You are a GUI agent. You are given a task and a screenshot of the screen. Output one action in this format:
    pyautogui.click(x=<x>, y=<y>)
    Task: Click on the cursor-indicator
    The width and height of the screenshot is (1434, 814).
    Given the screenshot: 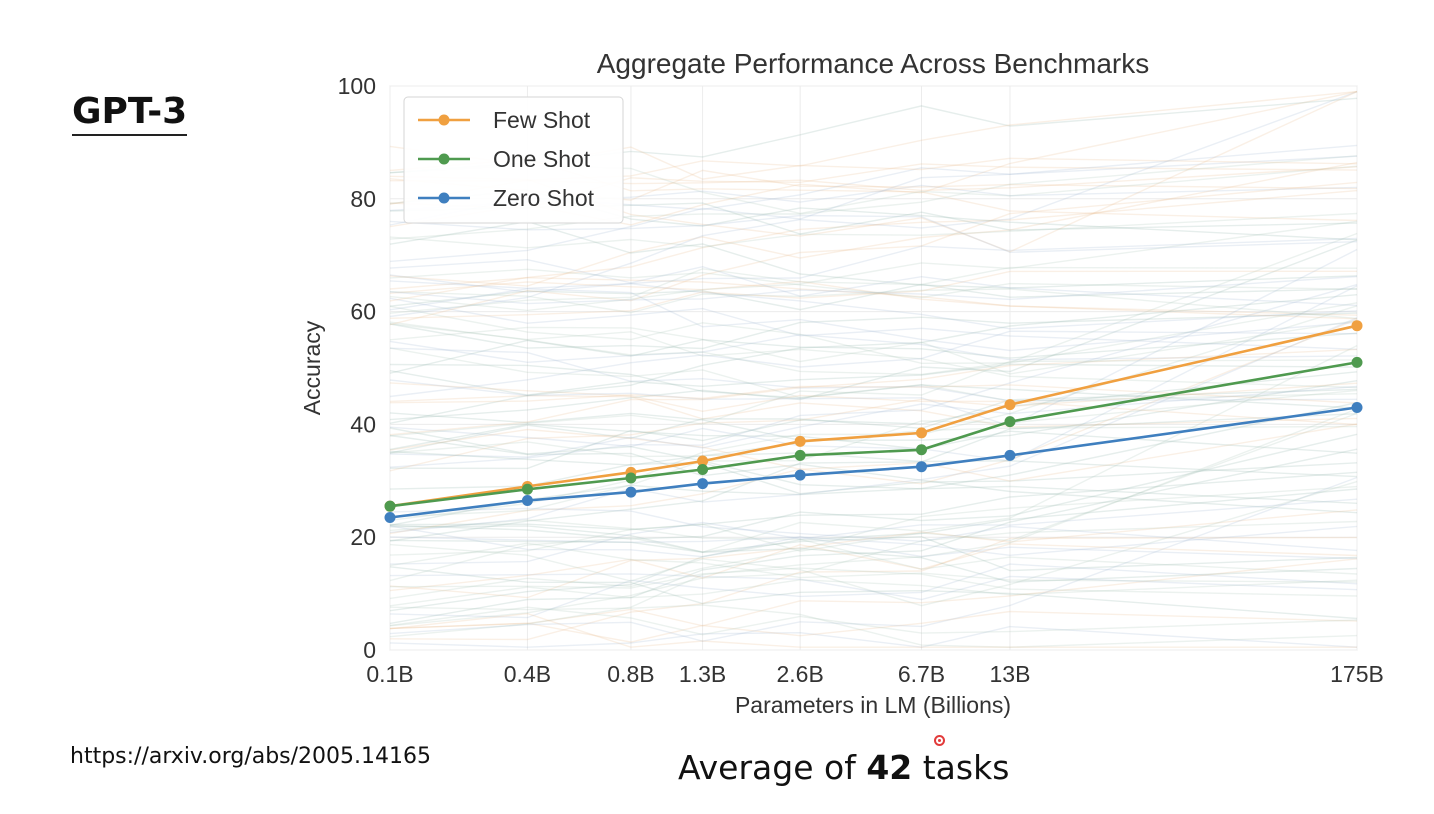 What is the action you would take?
    pyautogui.click(x=939, y=740)
    